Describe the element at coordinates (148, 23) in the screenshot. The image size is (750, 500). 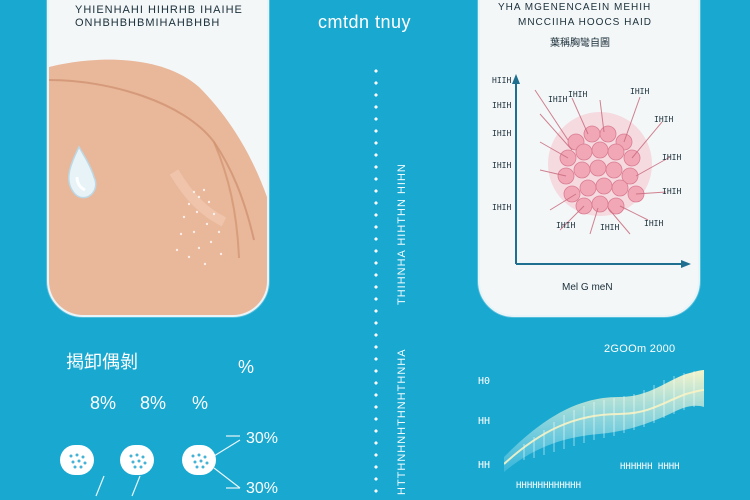
I see `left-card-title-2: ONHBHBHBMIHAHBHBH` at that location.